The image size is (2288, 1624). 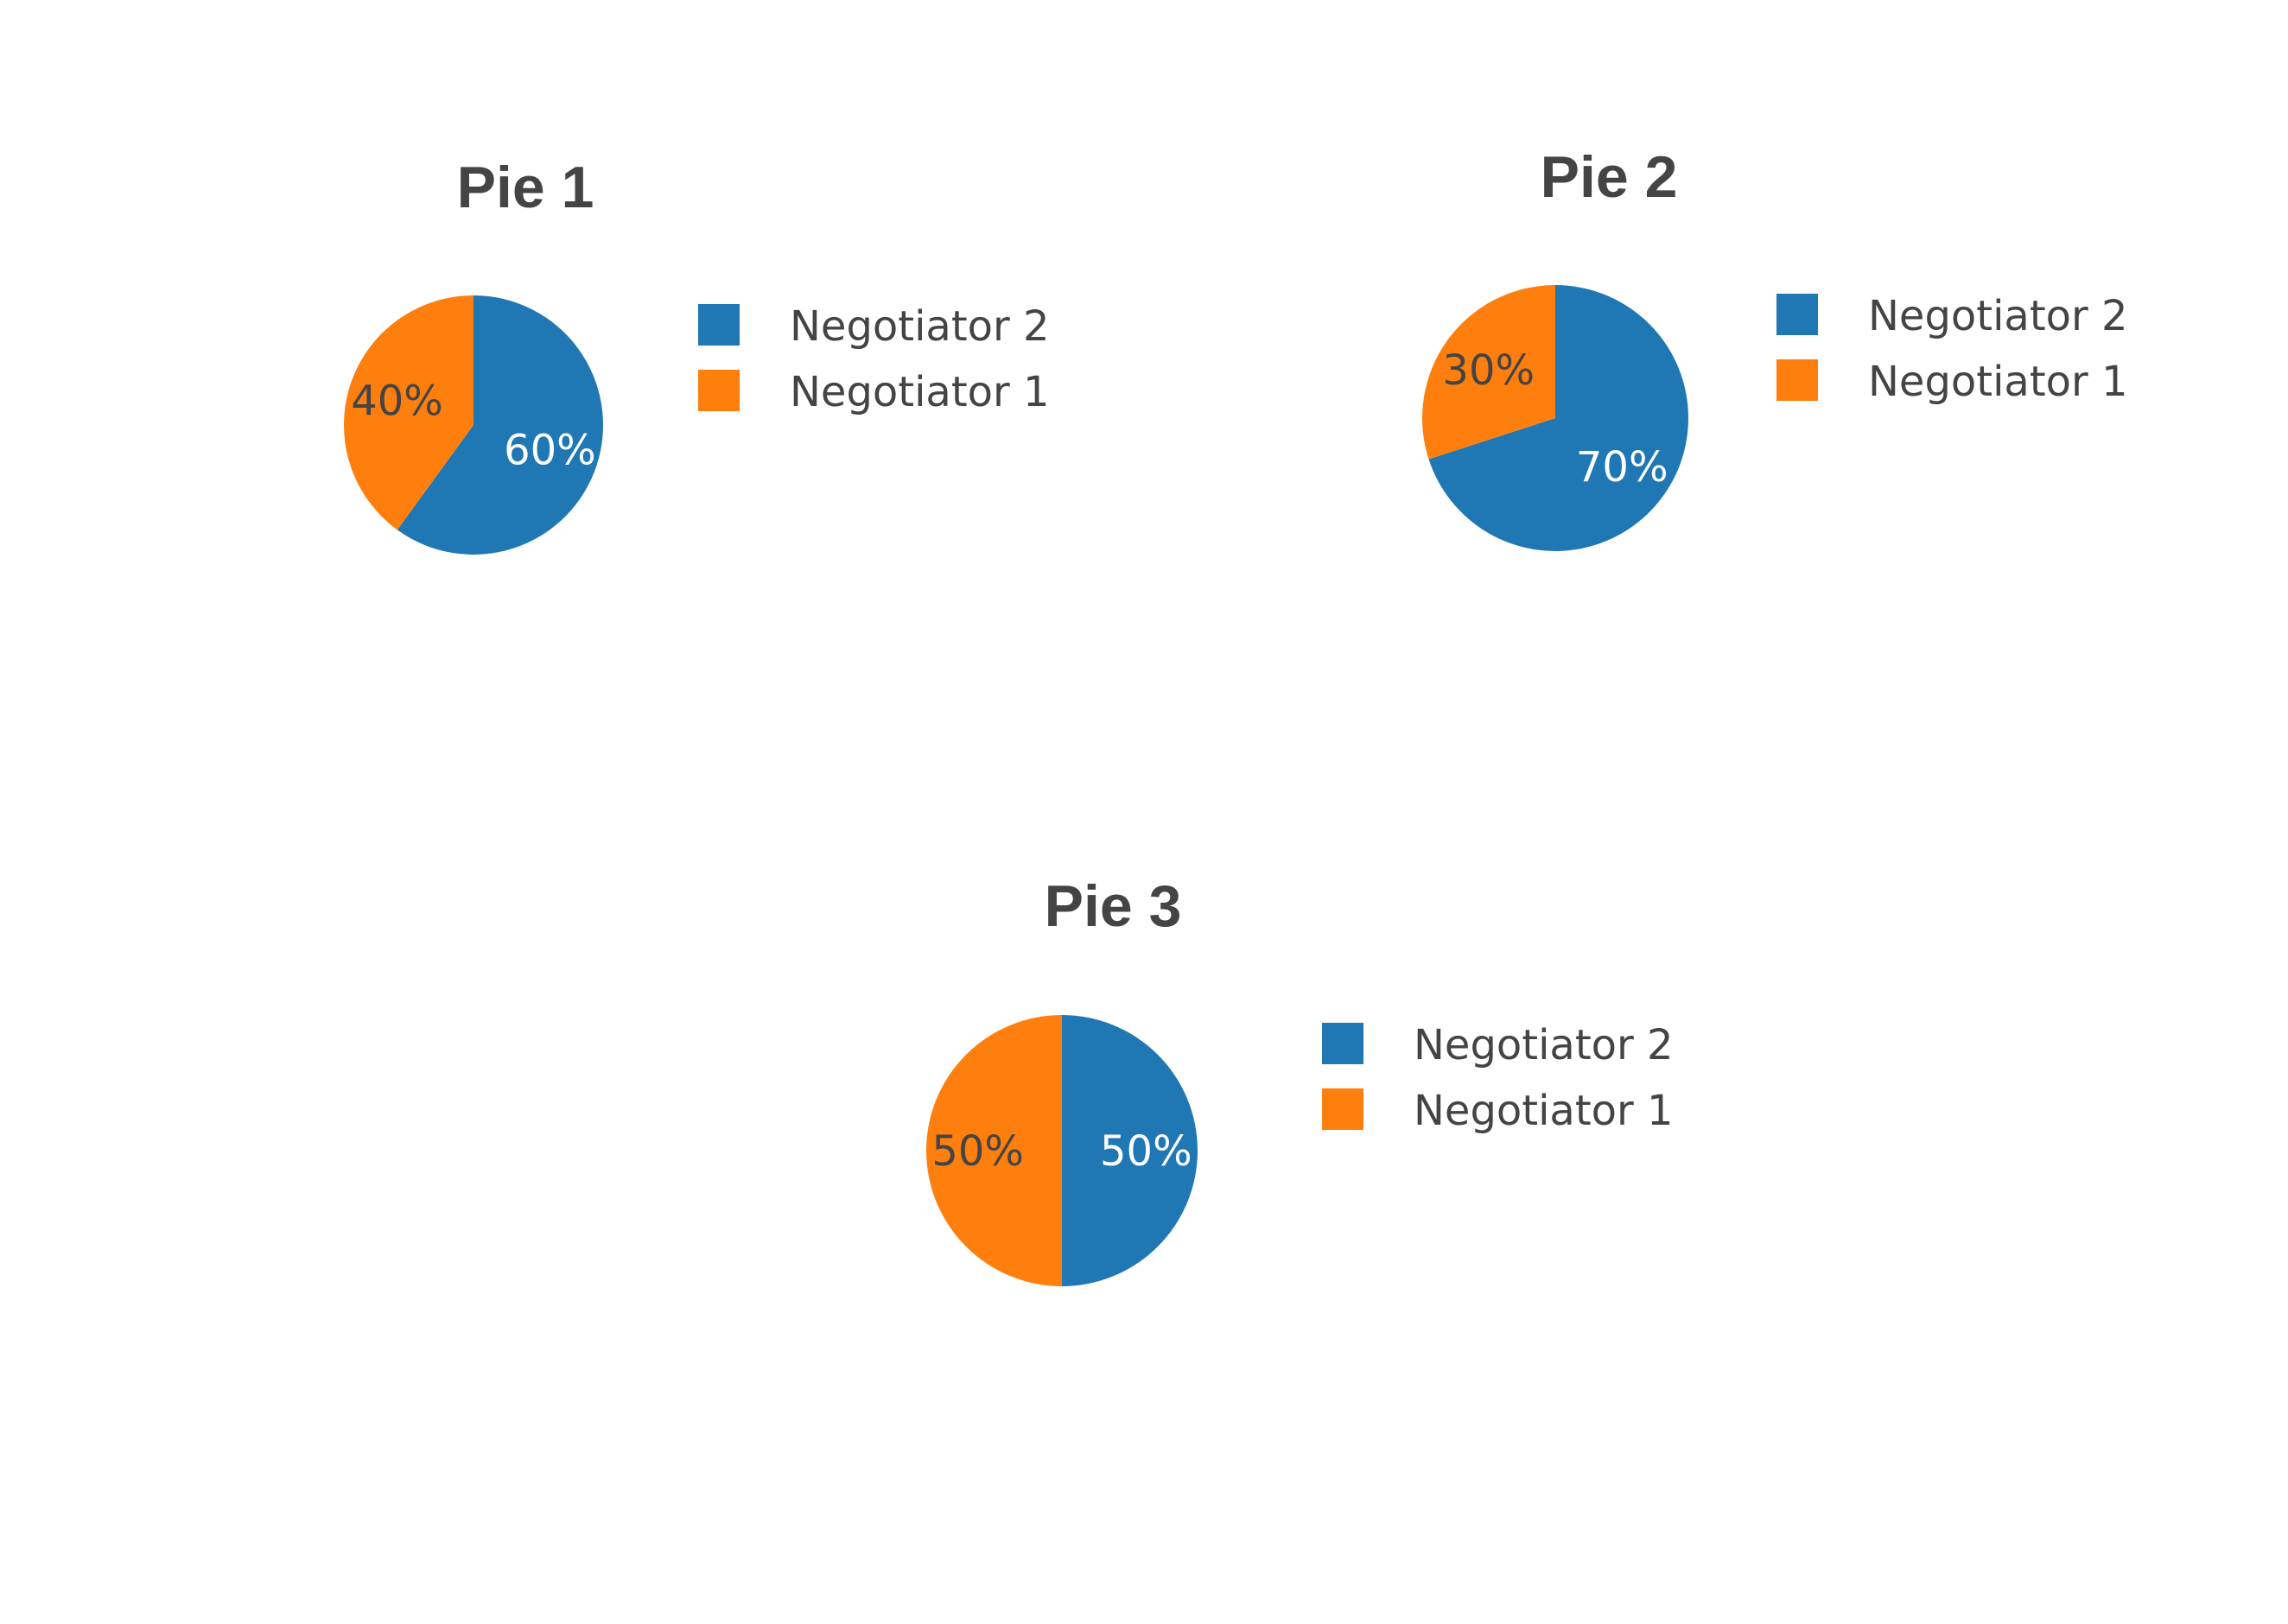 I want to click on slice-label: 30%, so click(x=1488, y=370).